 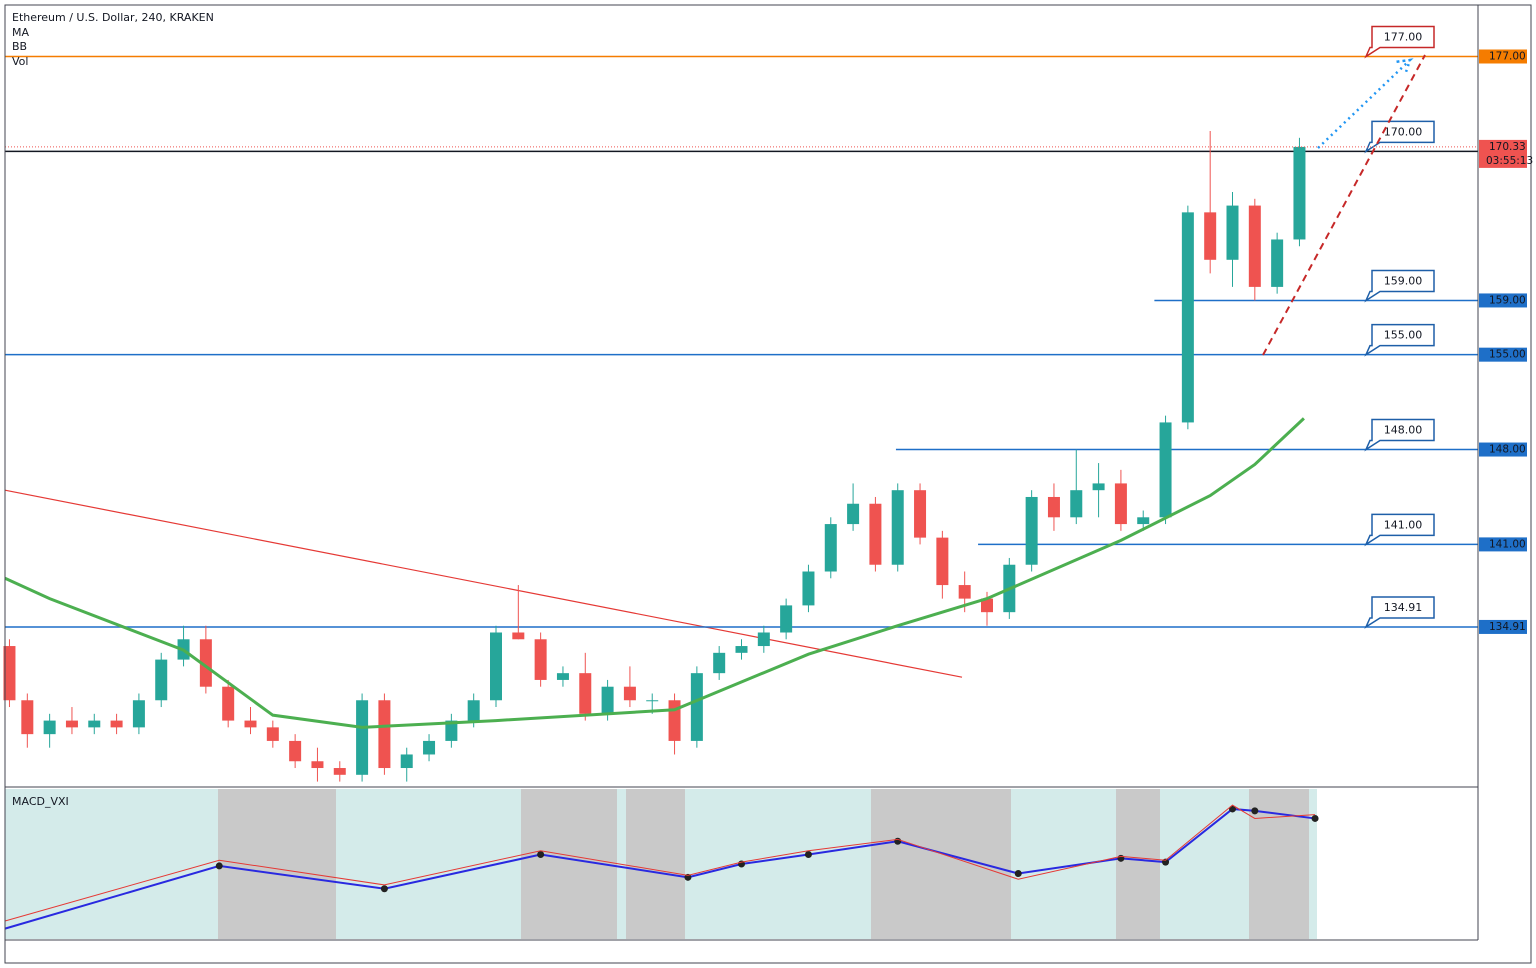 What do you see at coordinates (1507, 544) in the screenshot?
I see `axis-badge-label: 141.00` at bounding box center [1507, 544].